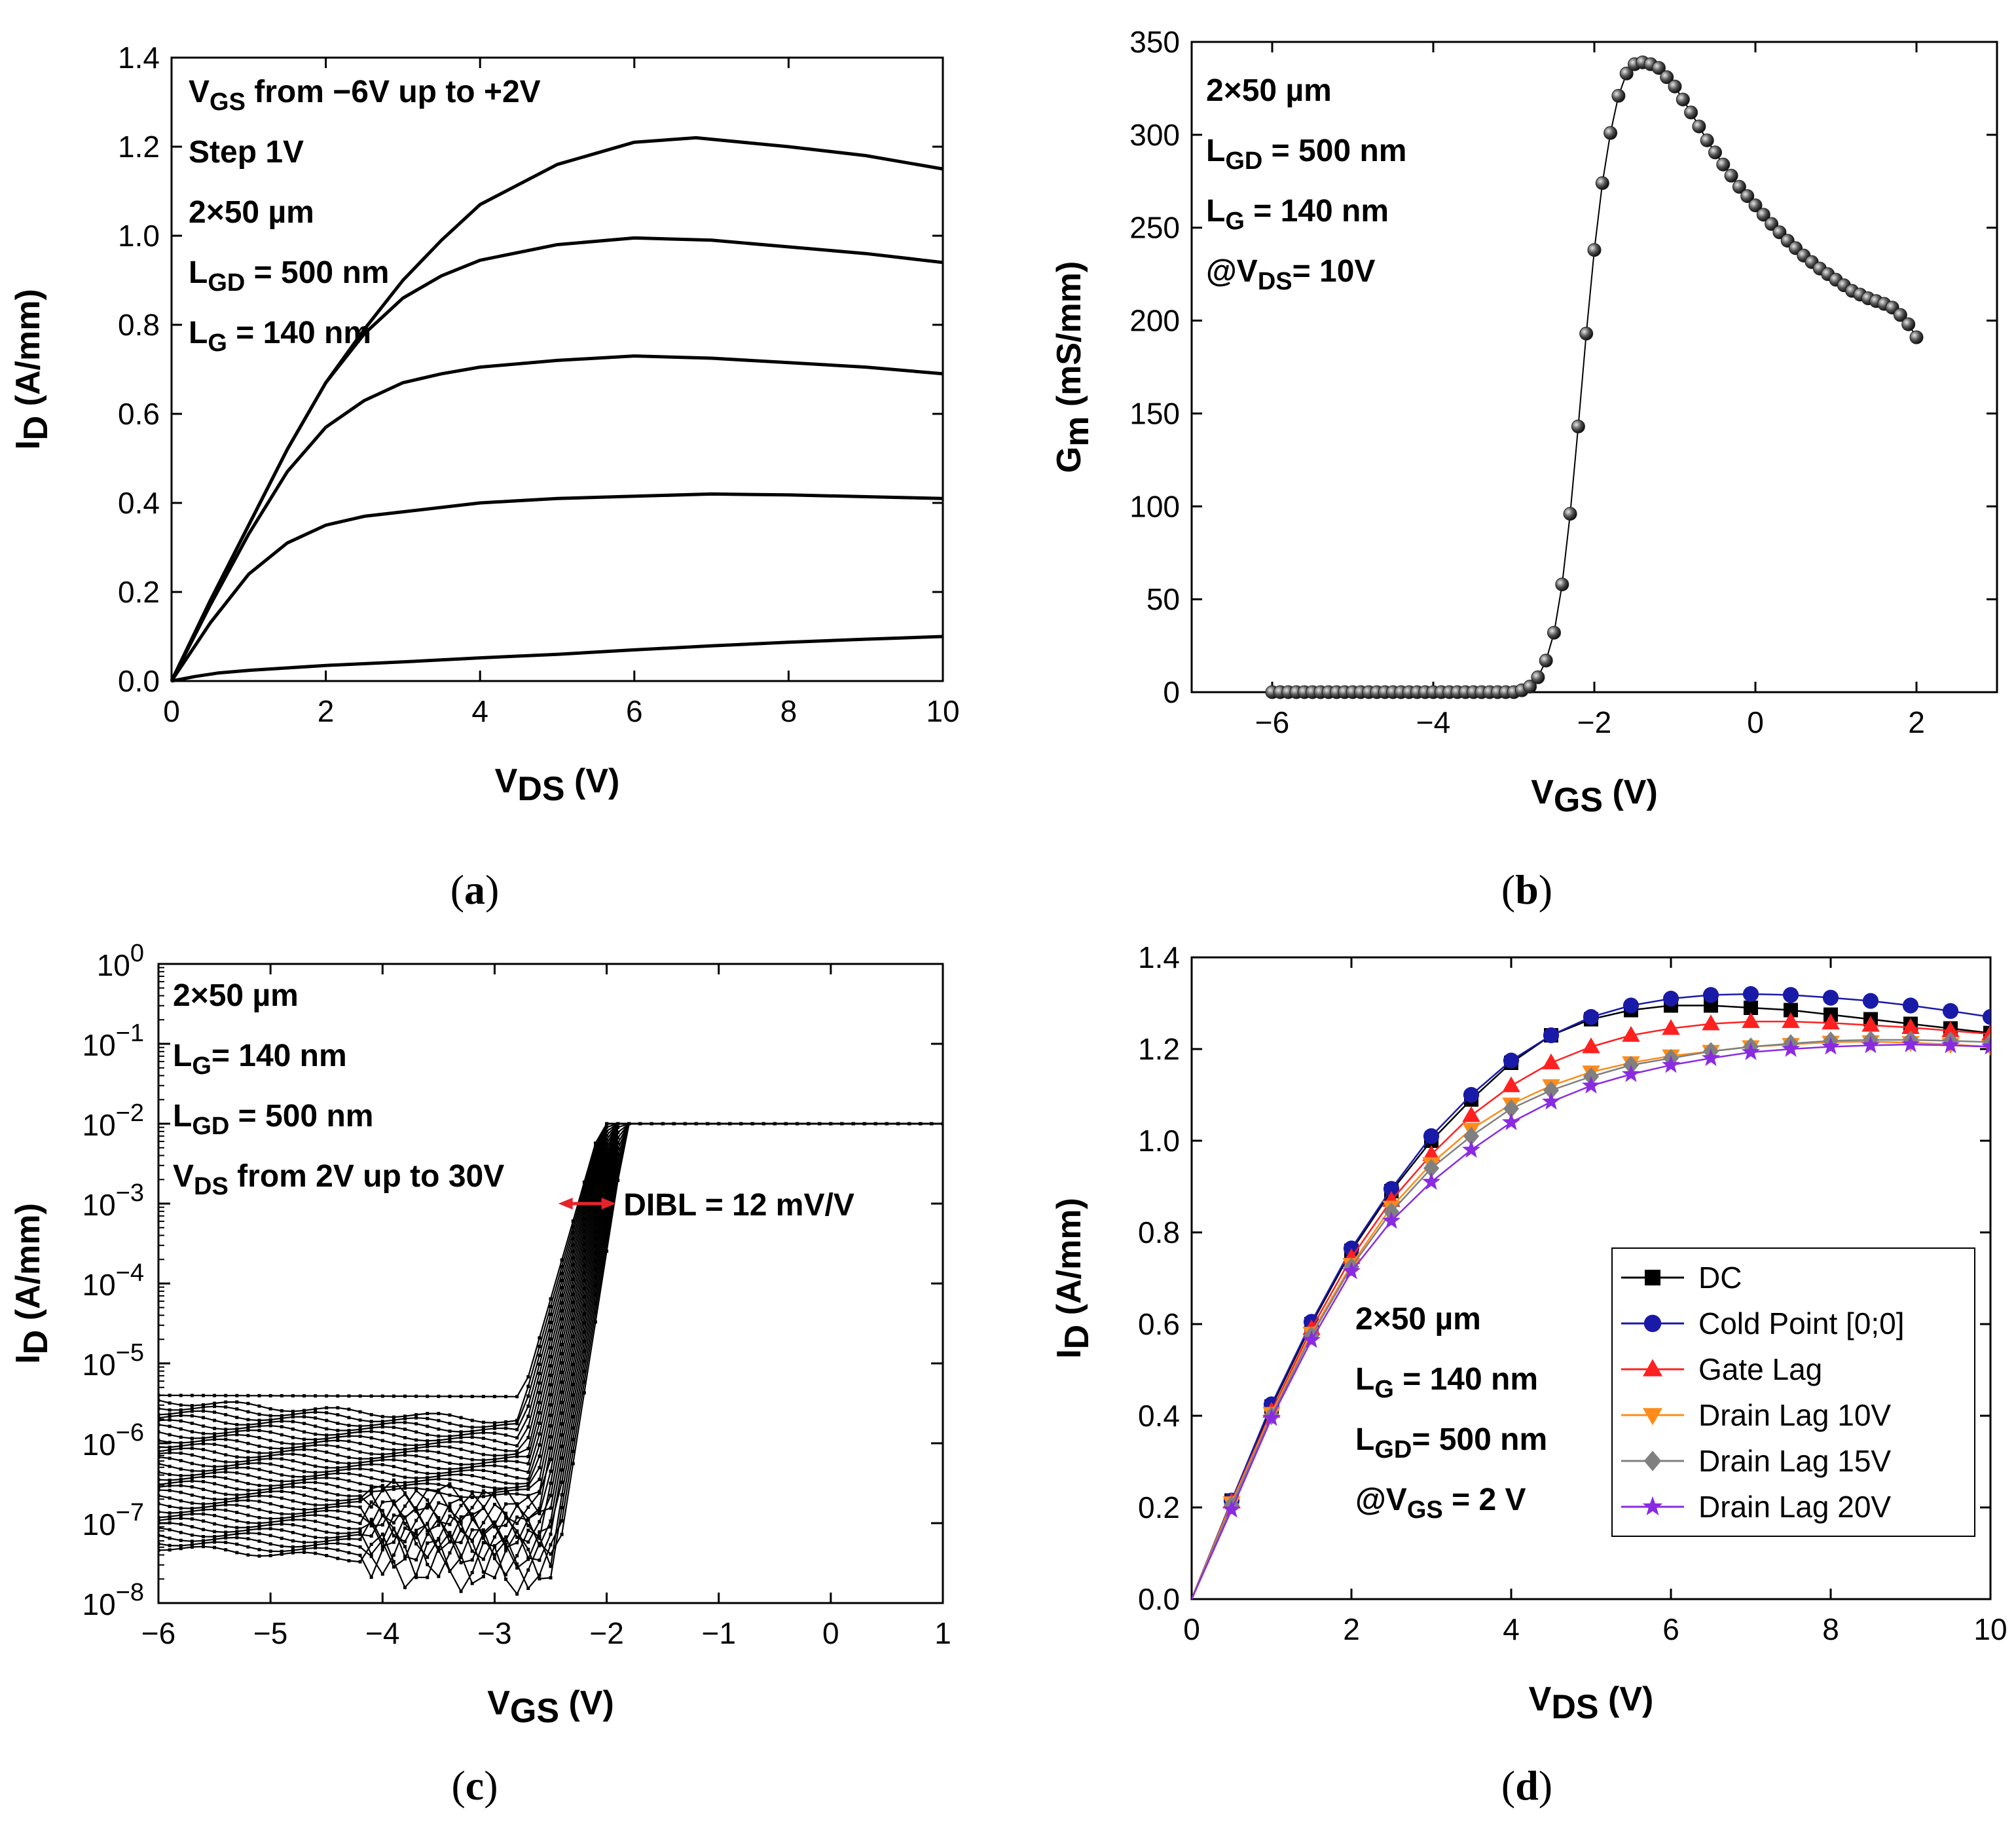 The height and width of the screenshot is (1827, 2016). Describe the element at coordinates (1631, 792) in the screenshot. I see `x-axis-label-rest: (V)` at that location.